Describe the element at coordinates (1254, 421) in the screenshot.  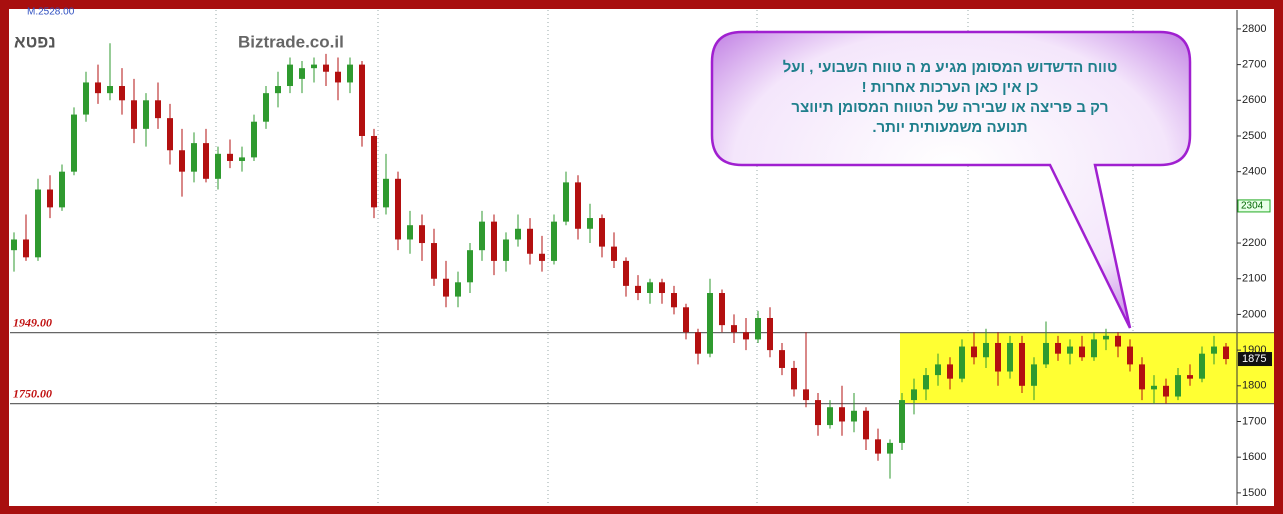
I see `y-tick-label: 1700` at that location.